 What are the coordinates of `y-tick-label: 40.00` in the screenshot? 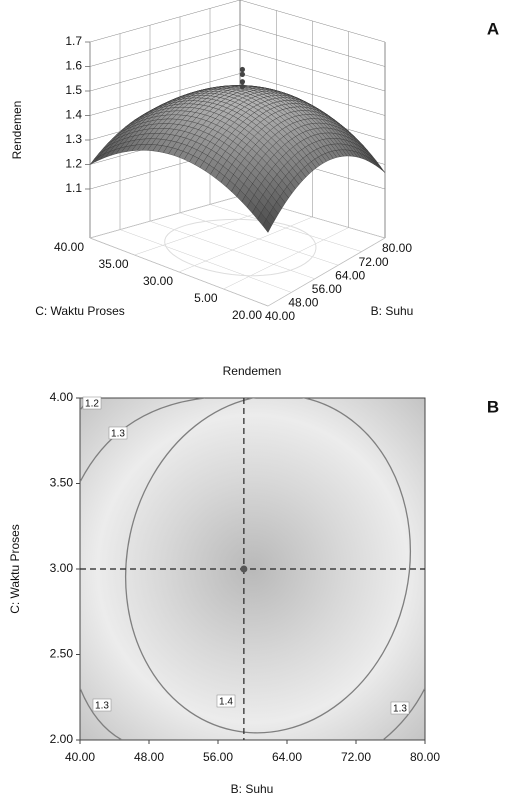 It's located at (69, 247).